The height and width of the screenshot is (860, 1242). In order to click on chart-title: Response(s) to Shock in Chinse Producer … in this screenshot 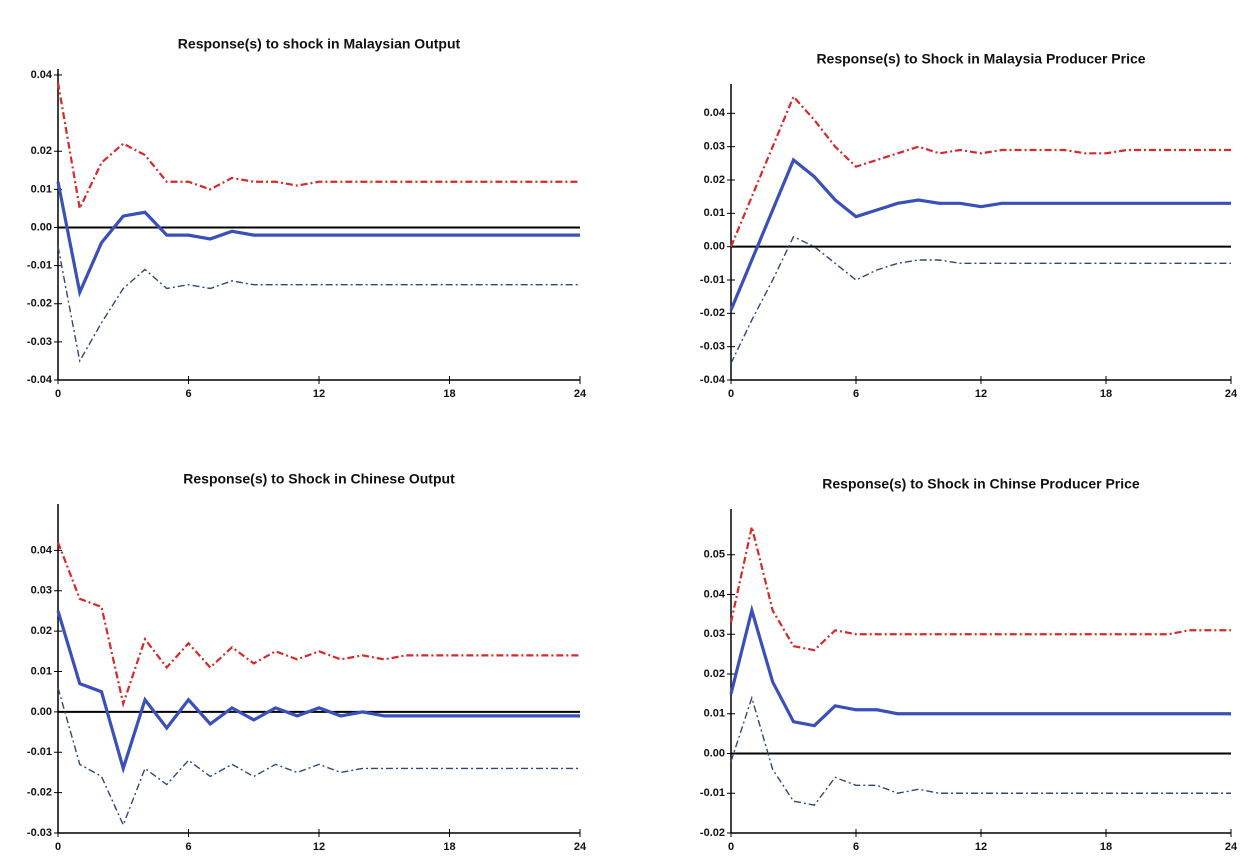, I will do `click(981, 484)`.